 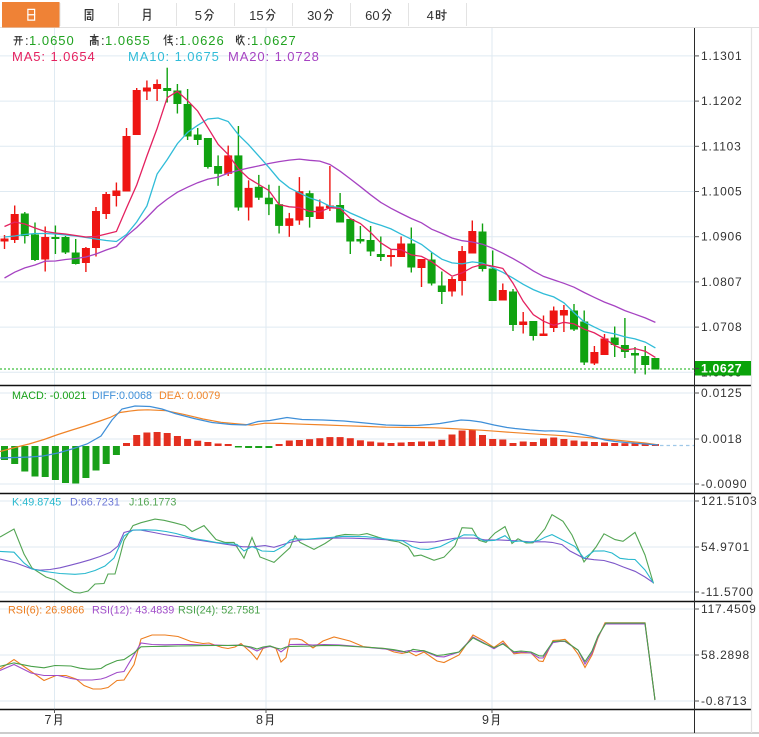 What do you see at coordinates (202, 40) in the screenshot?
I see `svg-text: 1.0626` at bounding box center [202, 40].